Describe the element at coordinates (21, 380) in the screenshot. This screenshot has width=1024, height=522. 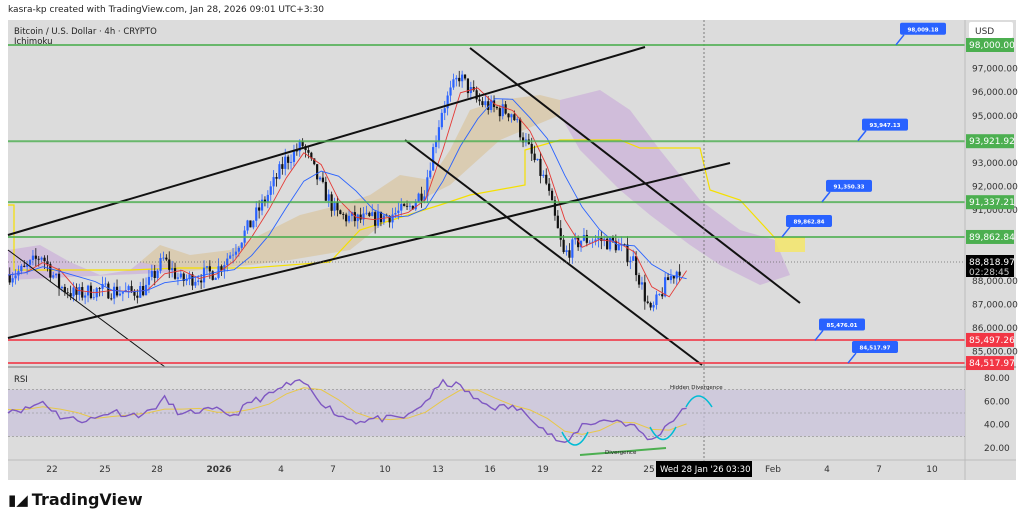
I see `rsi-label: RSI` at that location.